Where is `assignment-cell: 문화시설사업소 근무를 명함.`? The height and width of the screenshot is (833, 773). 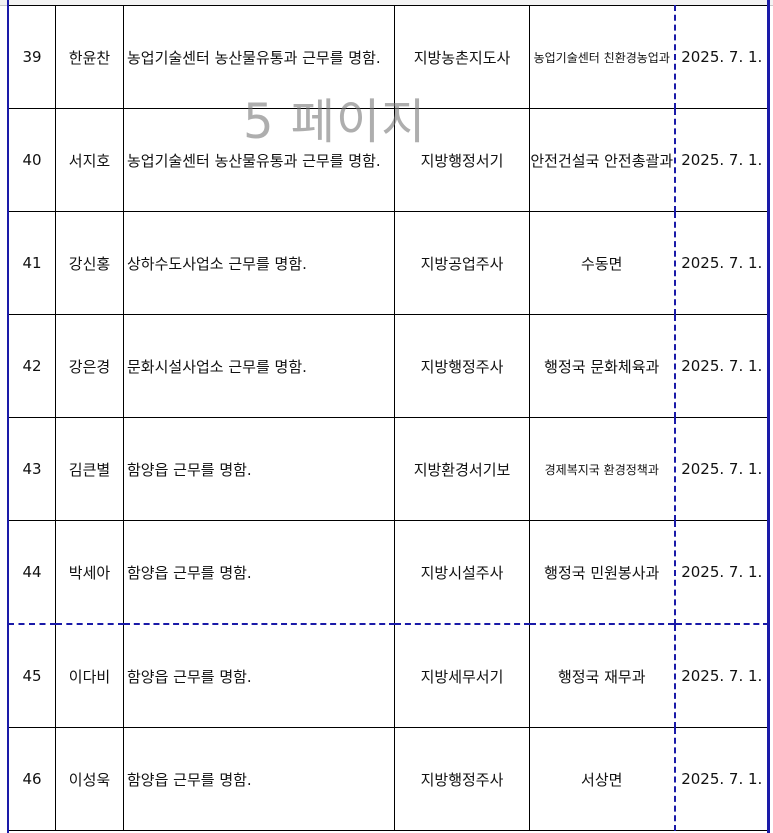
assignment-cell: 문화시설사업소 근무를 명함. is located at coordinates (259, 366).